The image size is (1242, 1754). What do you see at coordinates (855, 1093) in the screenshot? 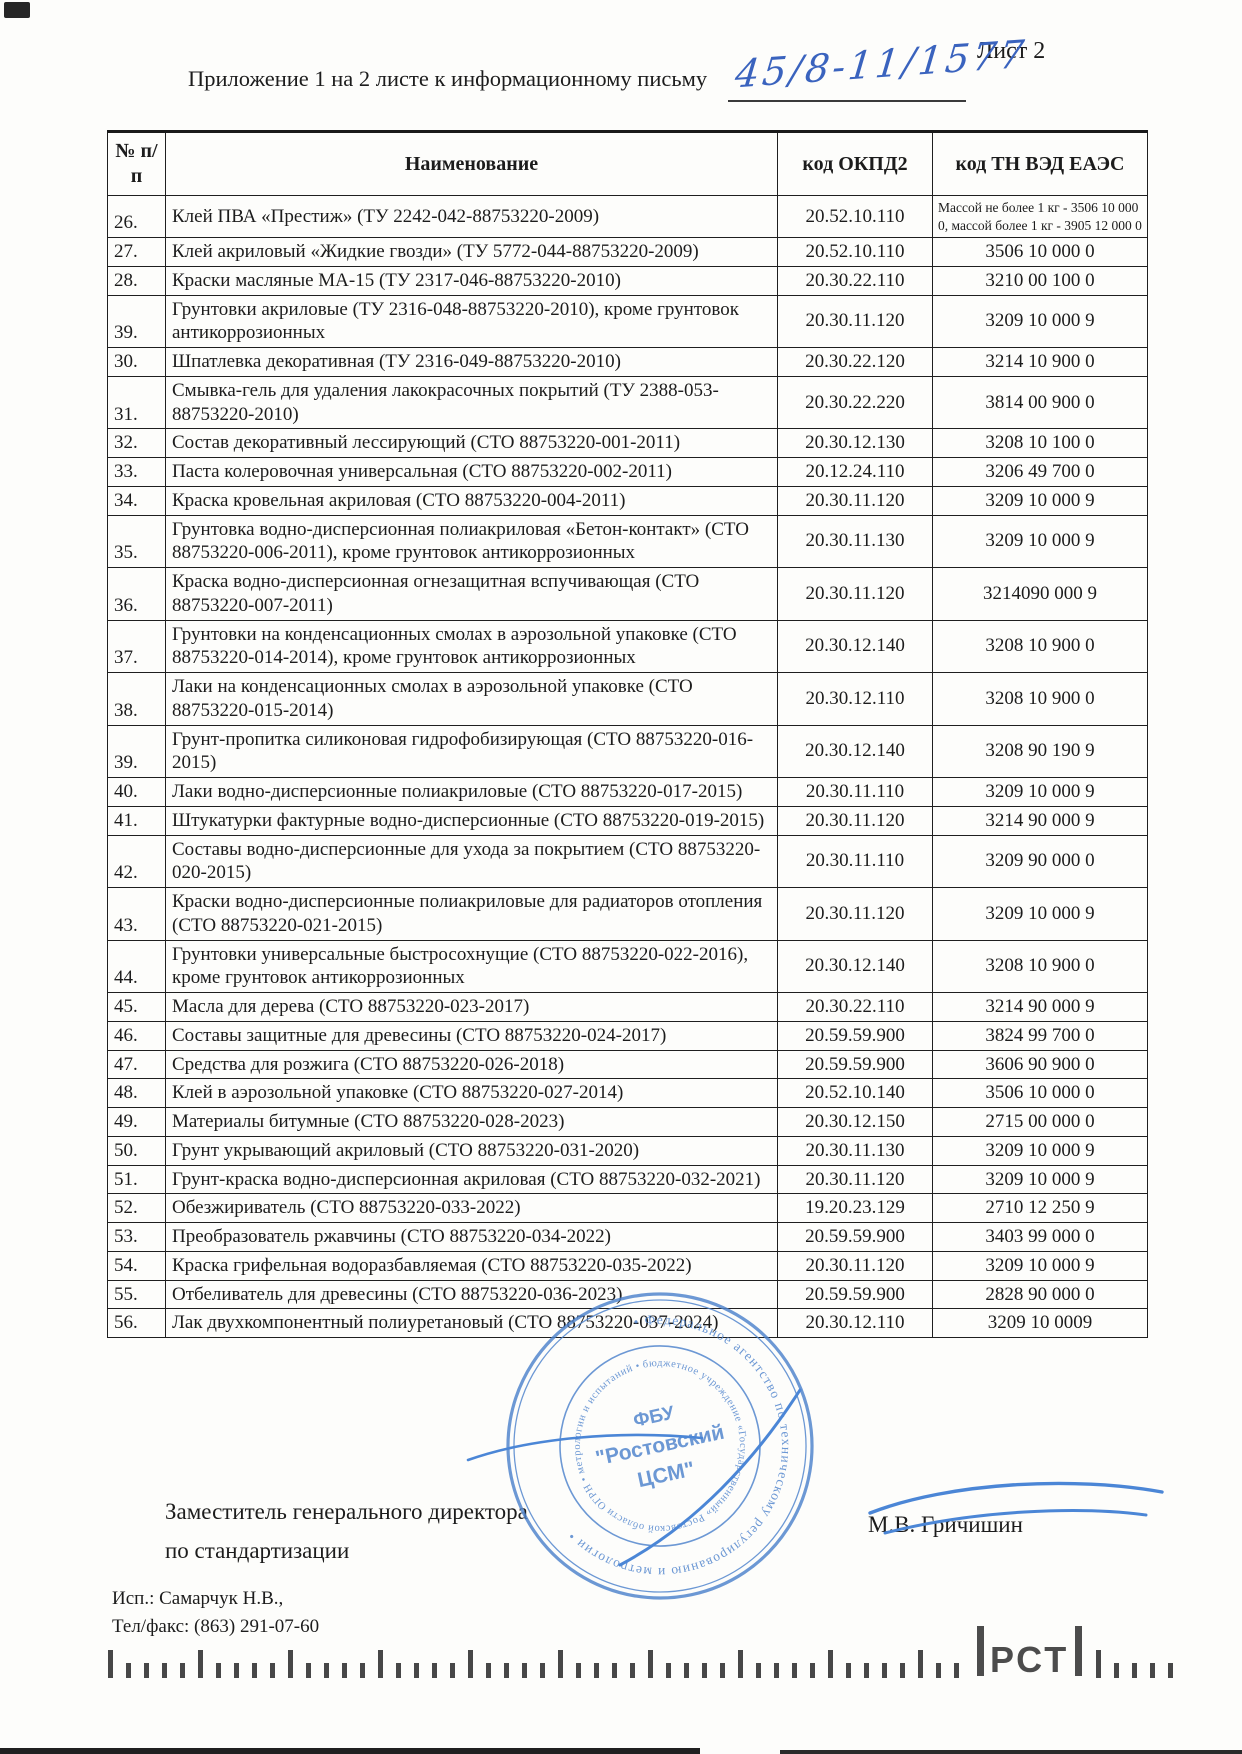
I see `row-okpd2-cell: 20.52.10.140` at bounding box center [855, 1093].